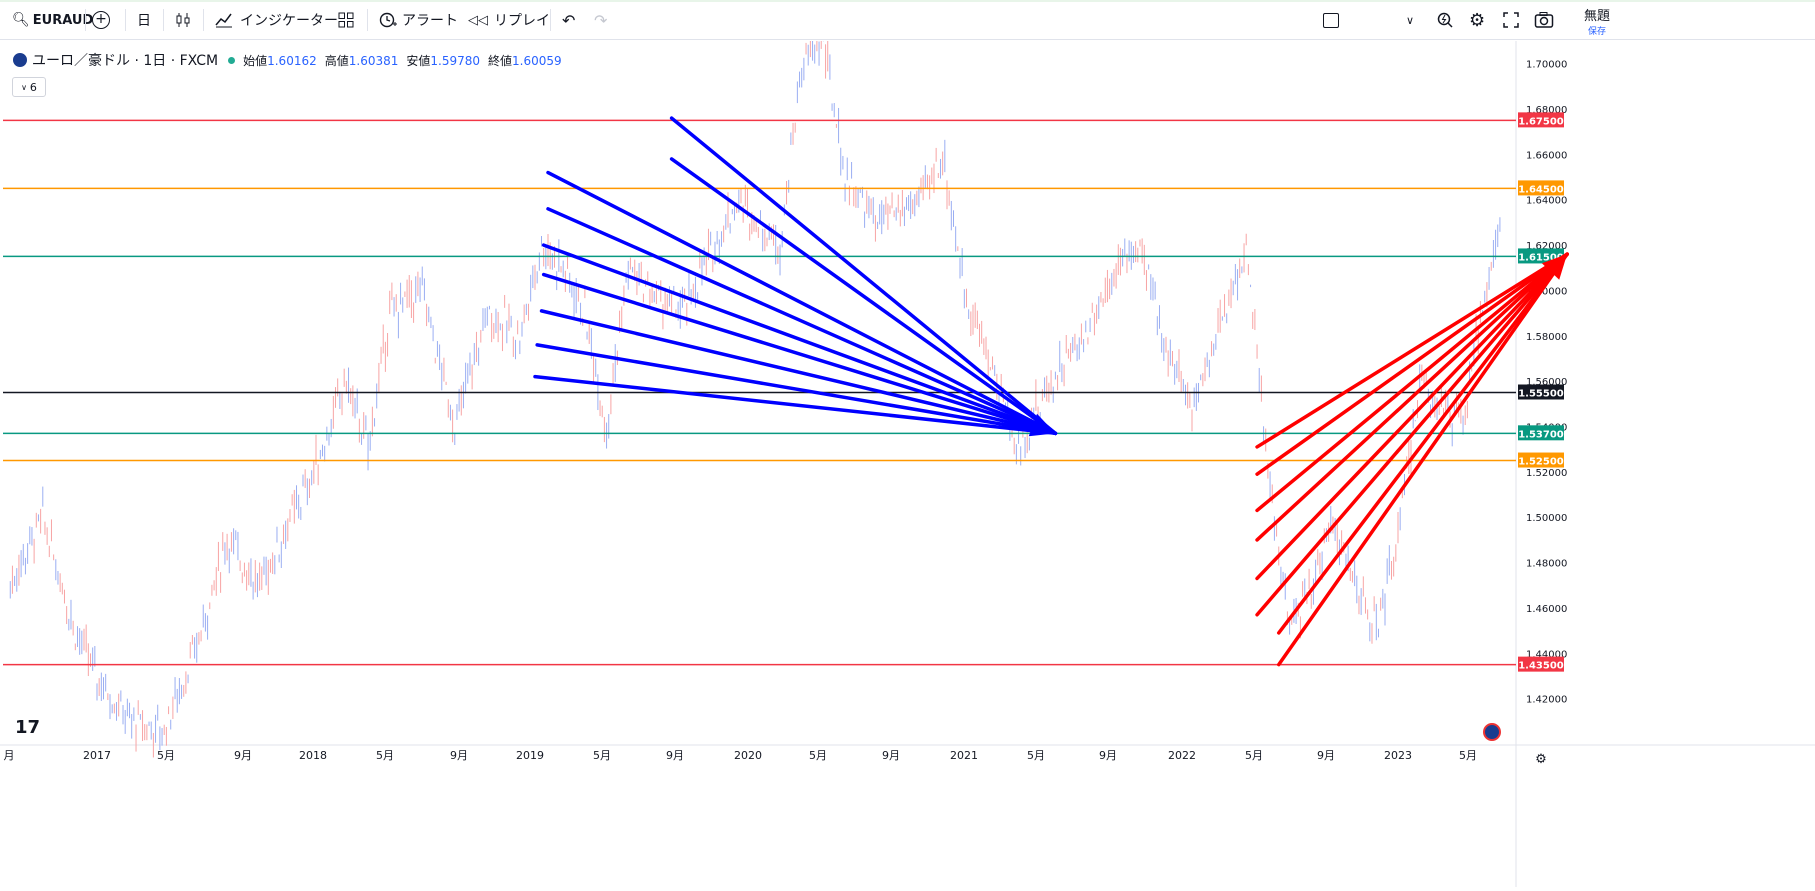 Image resolution: width=1815 pixels, height=891 pixels. Describe the element at coordinates (9, 755) in the screenshot. I see `time-tick-label: 月` at that location.